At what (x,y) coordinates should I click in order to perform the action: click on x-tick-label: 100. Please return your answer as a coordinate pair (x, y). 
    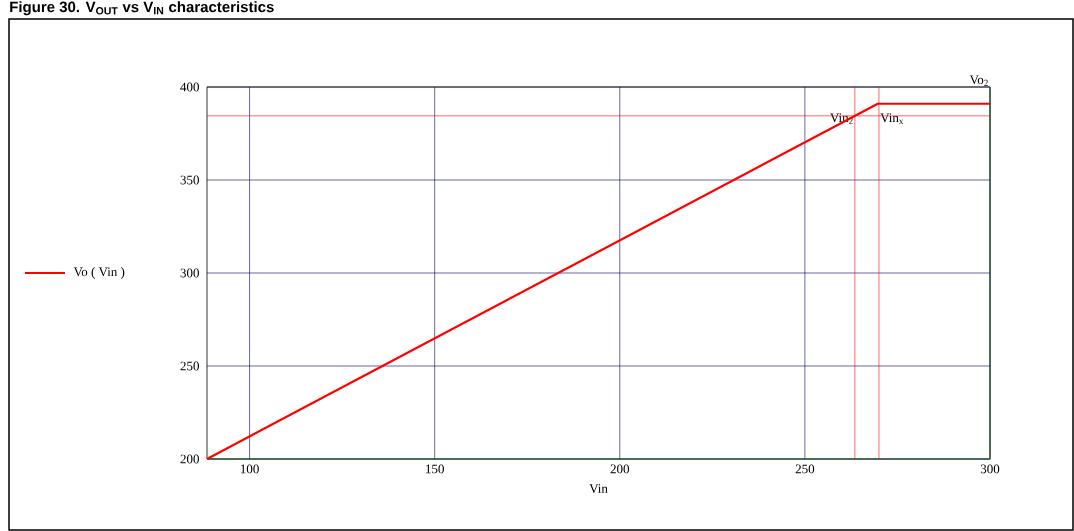
    Looking at the image, I should click on (249, 469).